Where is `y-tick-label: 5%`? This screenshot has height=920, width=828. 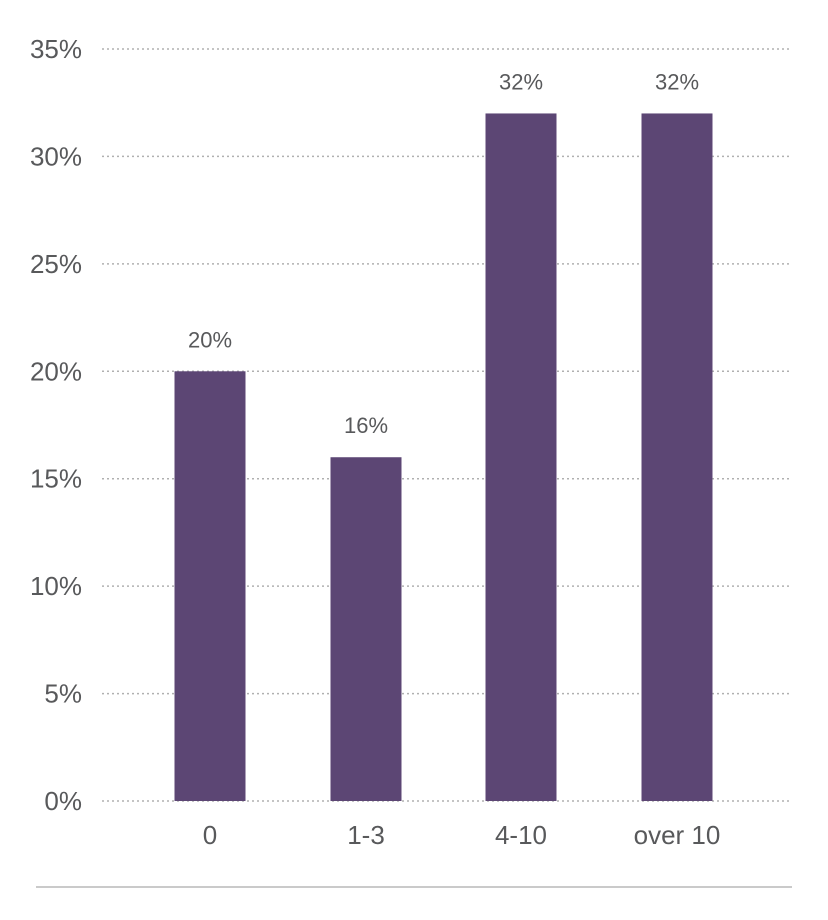 y-tick-label: 5% is located at coordinates (63, 694).